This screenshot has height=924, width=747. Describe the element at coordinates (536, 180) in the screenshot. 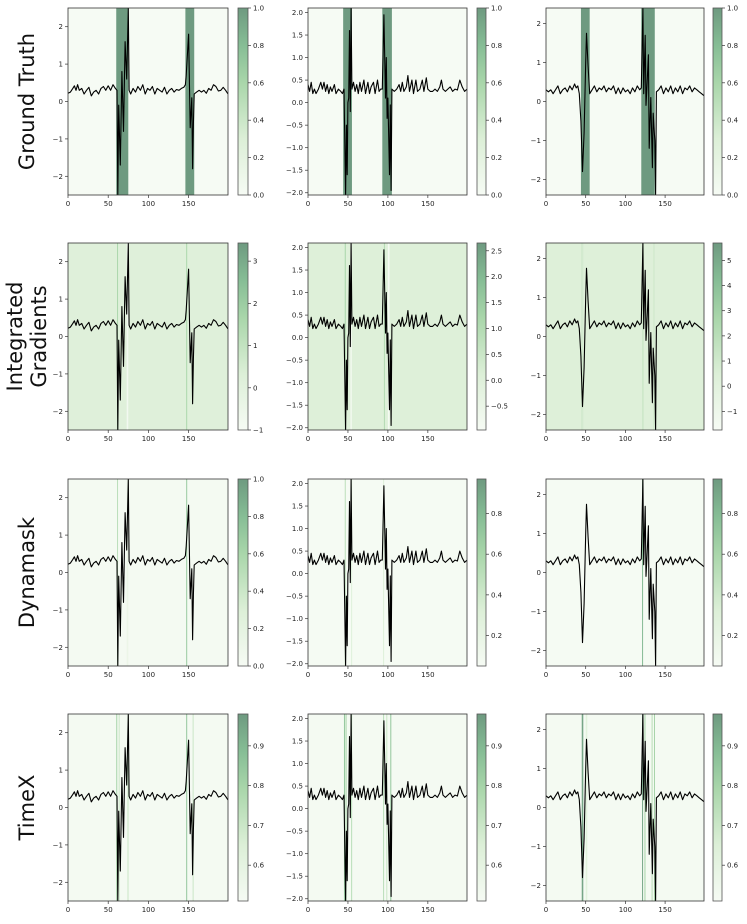

I see `y-tick-label: −2` at that location.